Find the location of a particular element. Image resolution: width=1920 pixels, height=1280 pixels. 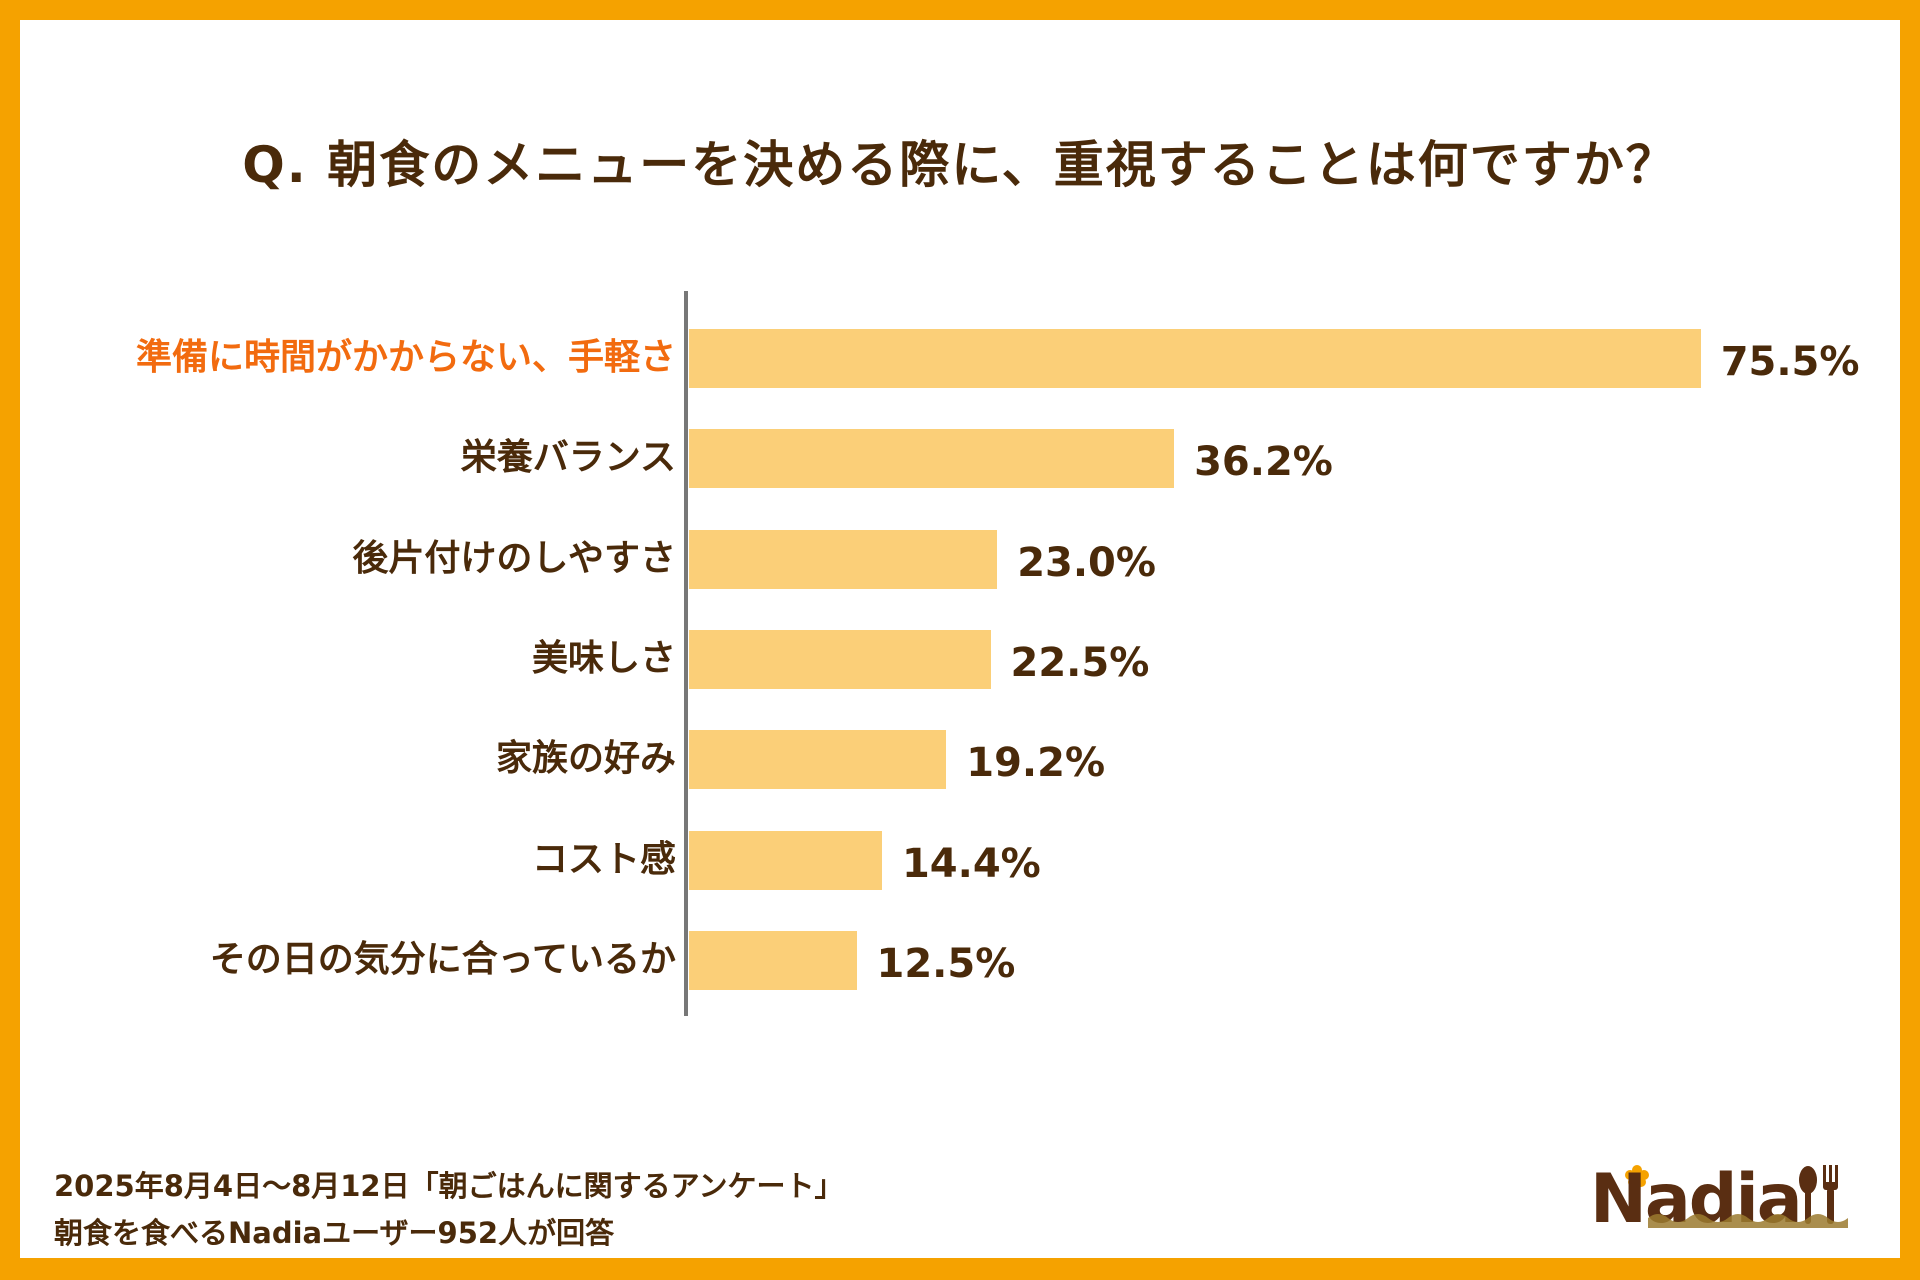

value-label: 12.5% is located at coordinates (946, 963).